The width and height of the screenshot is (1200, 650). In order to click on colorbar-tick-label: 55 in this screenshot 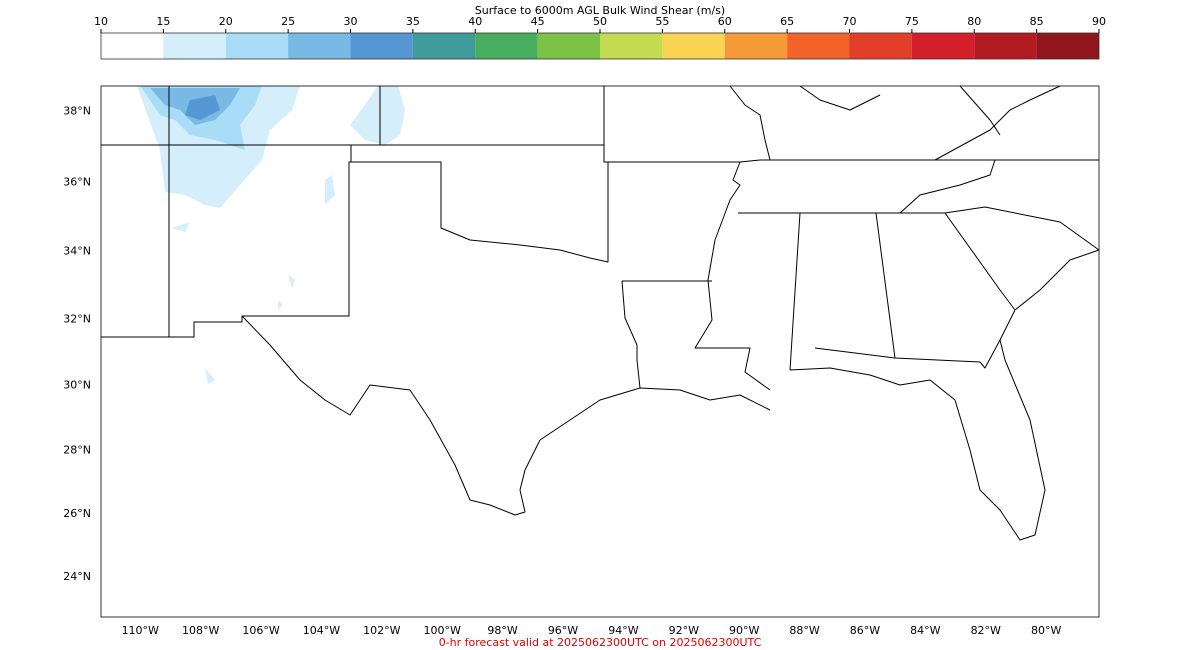, I will do `click(662, 21)`.